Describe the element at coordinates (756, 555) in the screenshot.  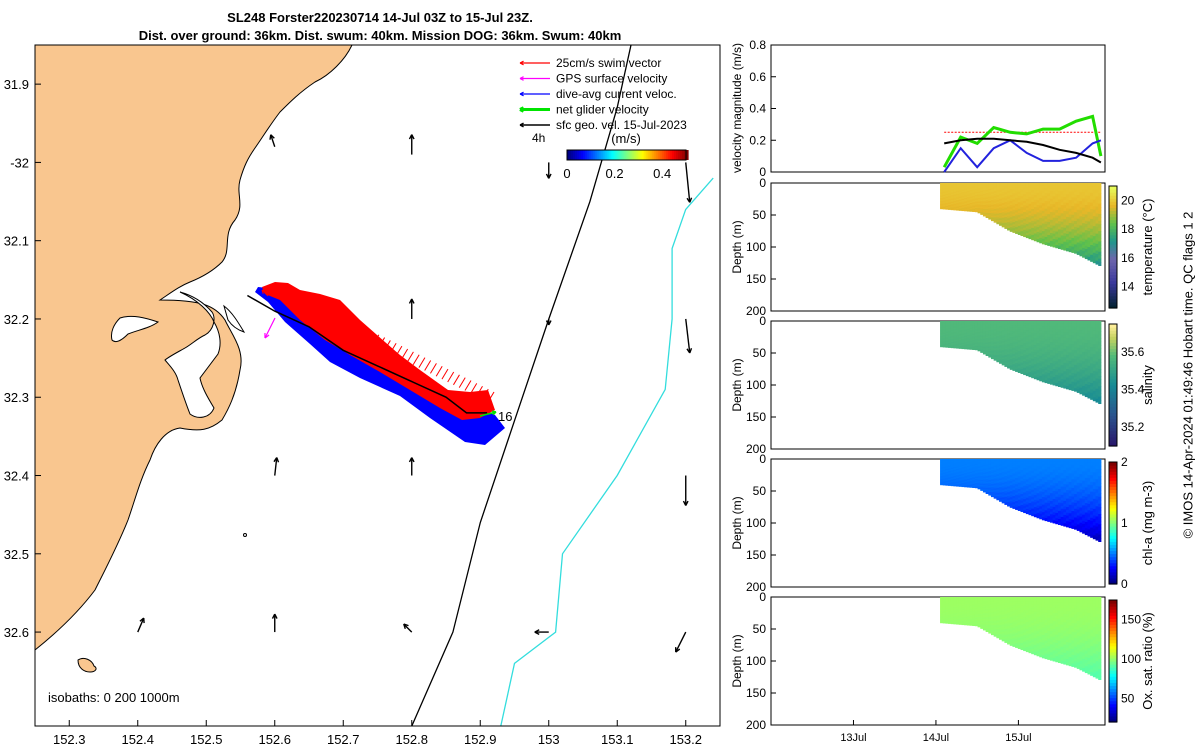
I see `section-y-tick-label: 150` at that location.